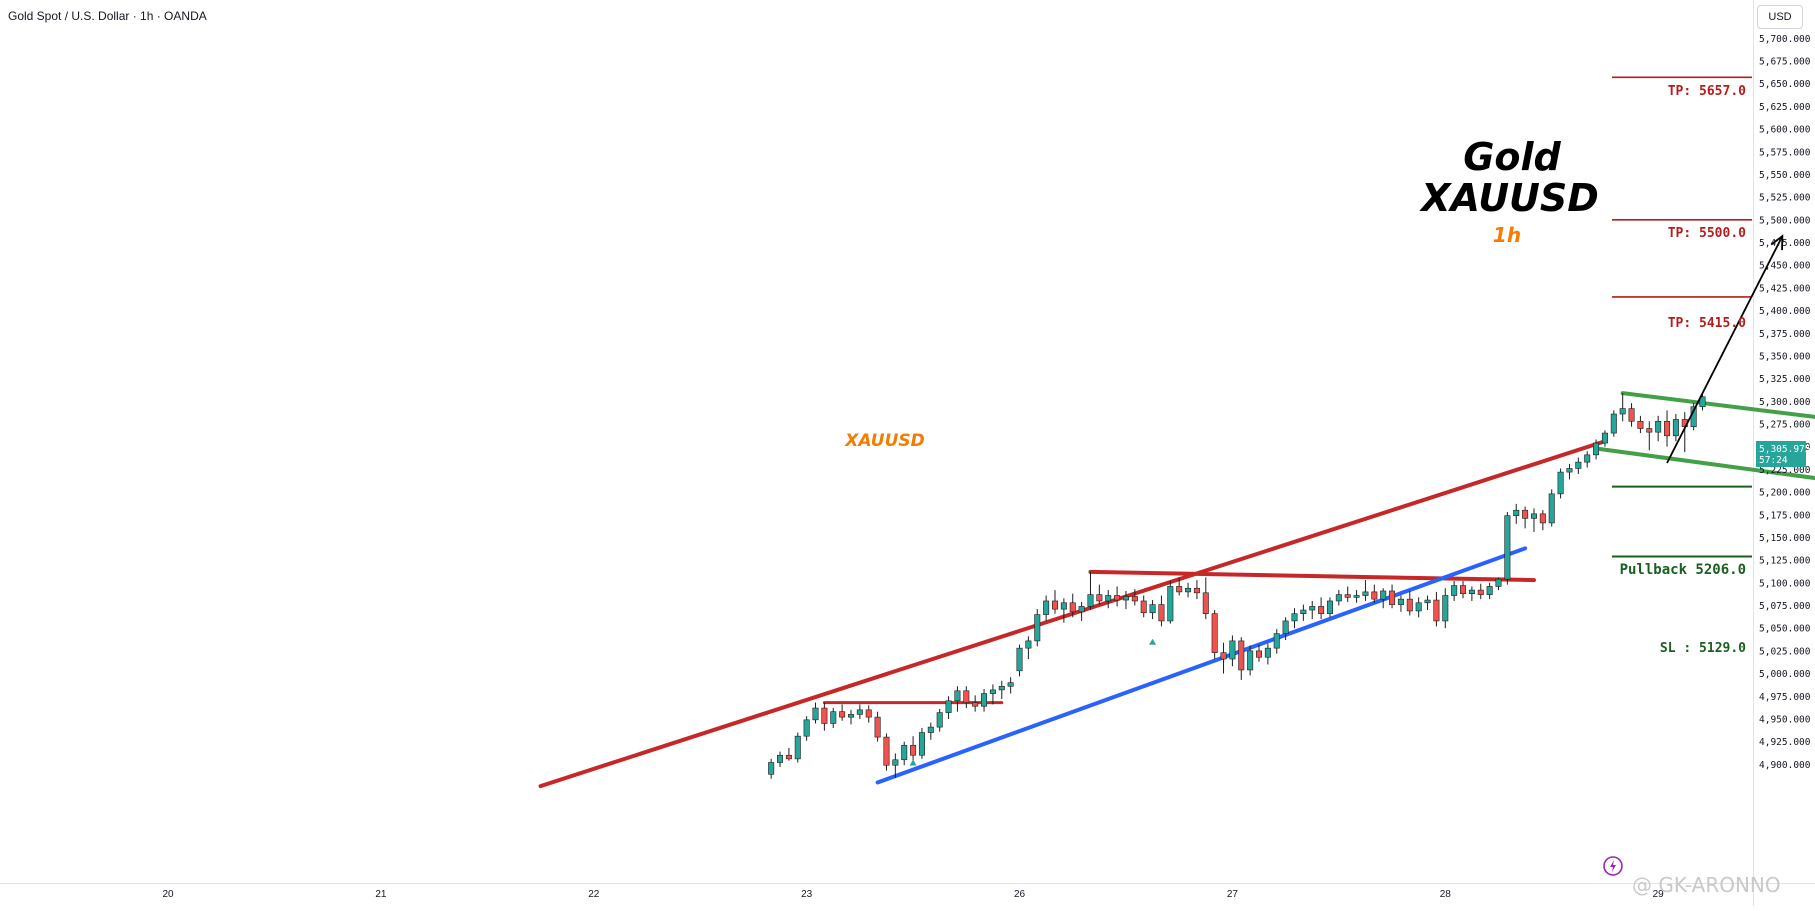  I want to click on trendline-rising-support, so click(1201, 665).